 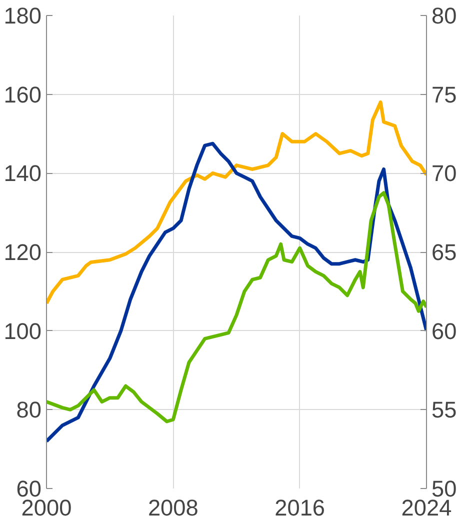 What do you see at coordinates (173, 506) in the screenshot?
I see `x-tick-label: 2008` at bounding box center [173, 506].